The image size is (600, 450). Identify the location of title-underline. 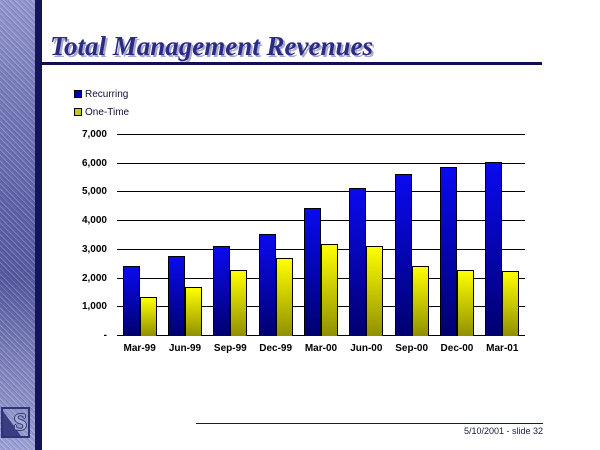
(291, 63).